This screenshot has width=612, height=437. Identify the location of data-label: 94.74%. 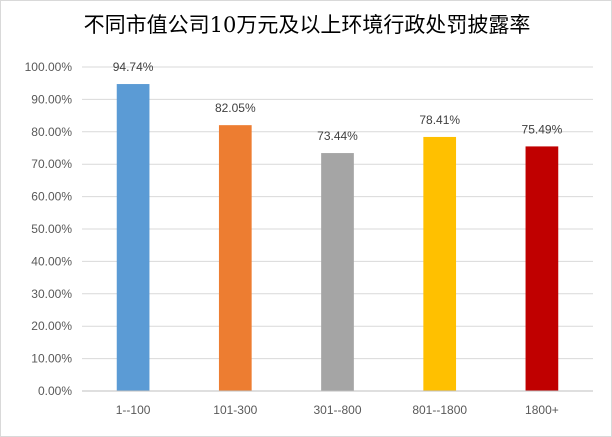
(133, 67).